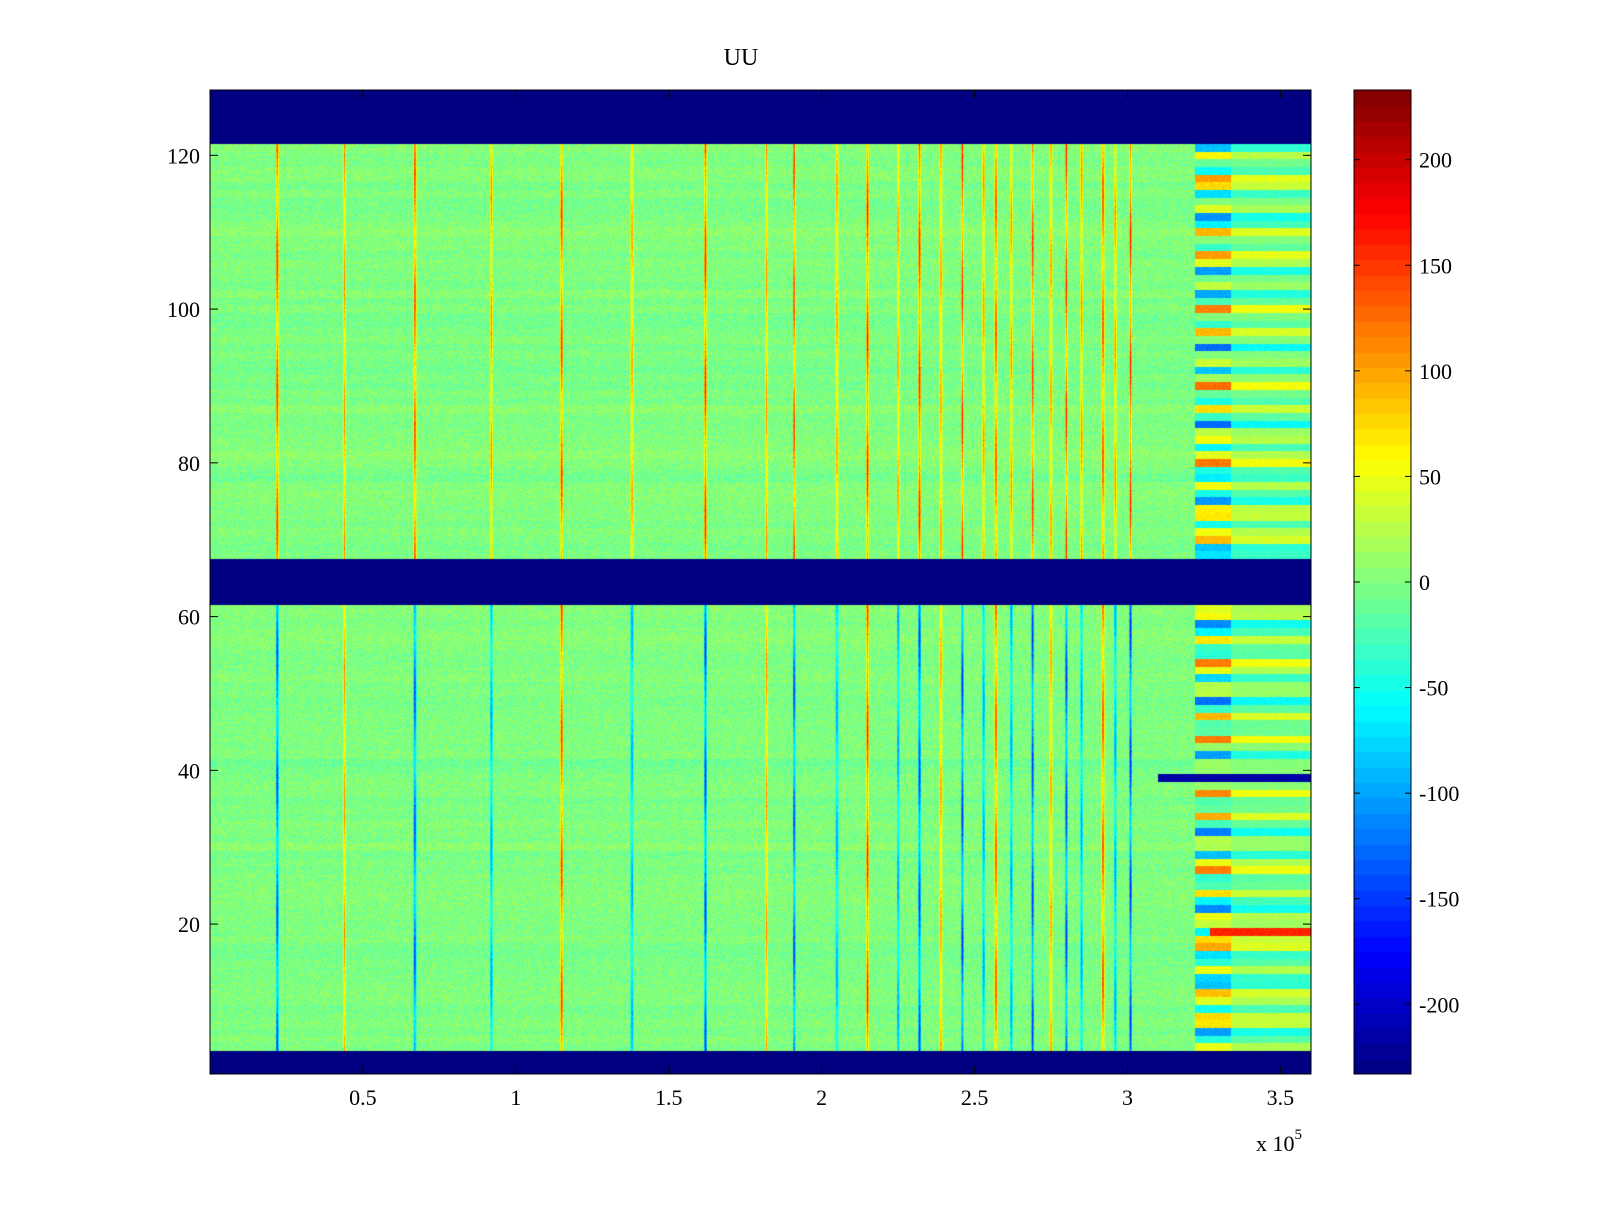 This screenshot has width=1600, height=1205. Describe the element at coordinates (1433, 688) in the screenshot. I see `colorbar-tick-label: -50` at that location.